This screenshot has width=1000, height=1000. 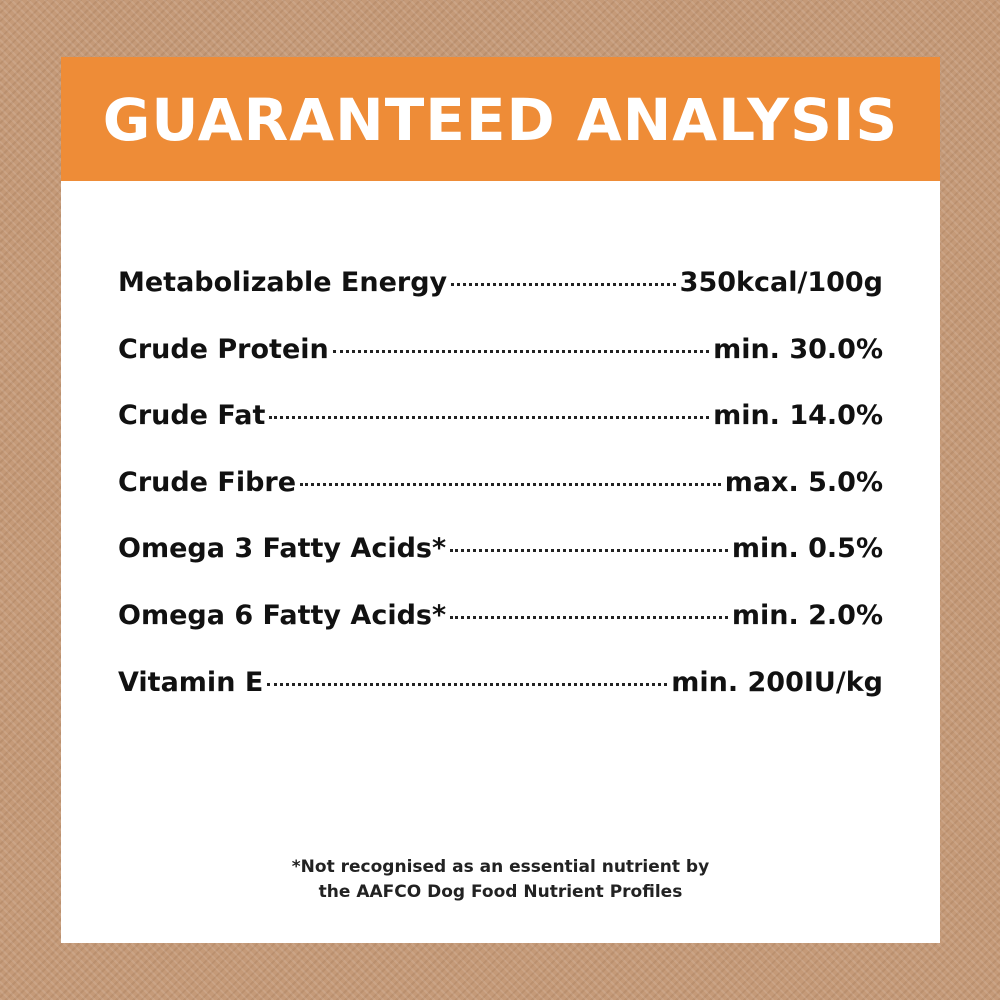 I want to click on nutrient-value: min. 2.0%, so click(x=807, y=615).